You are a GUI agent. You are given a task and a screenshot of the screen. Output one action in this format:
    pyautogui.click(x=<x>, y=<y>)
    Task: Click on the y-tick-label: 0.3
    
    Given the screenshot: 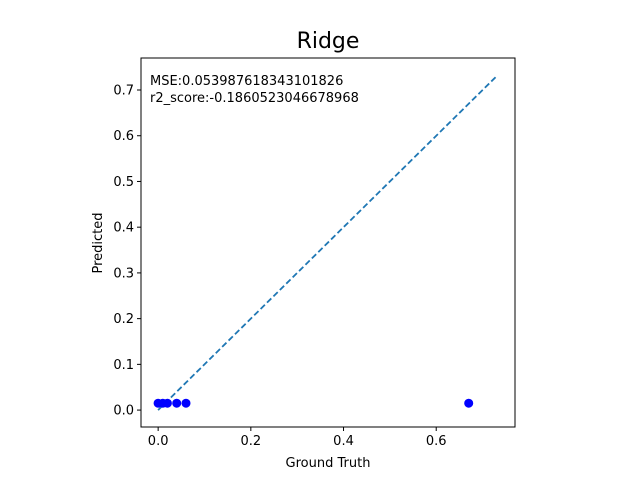 What is the action you would take?
    pyautogui.click(x=123, y=273)
    